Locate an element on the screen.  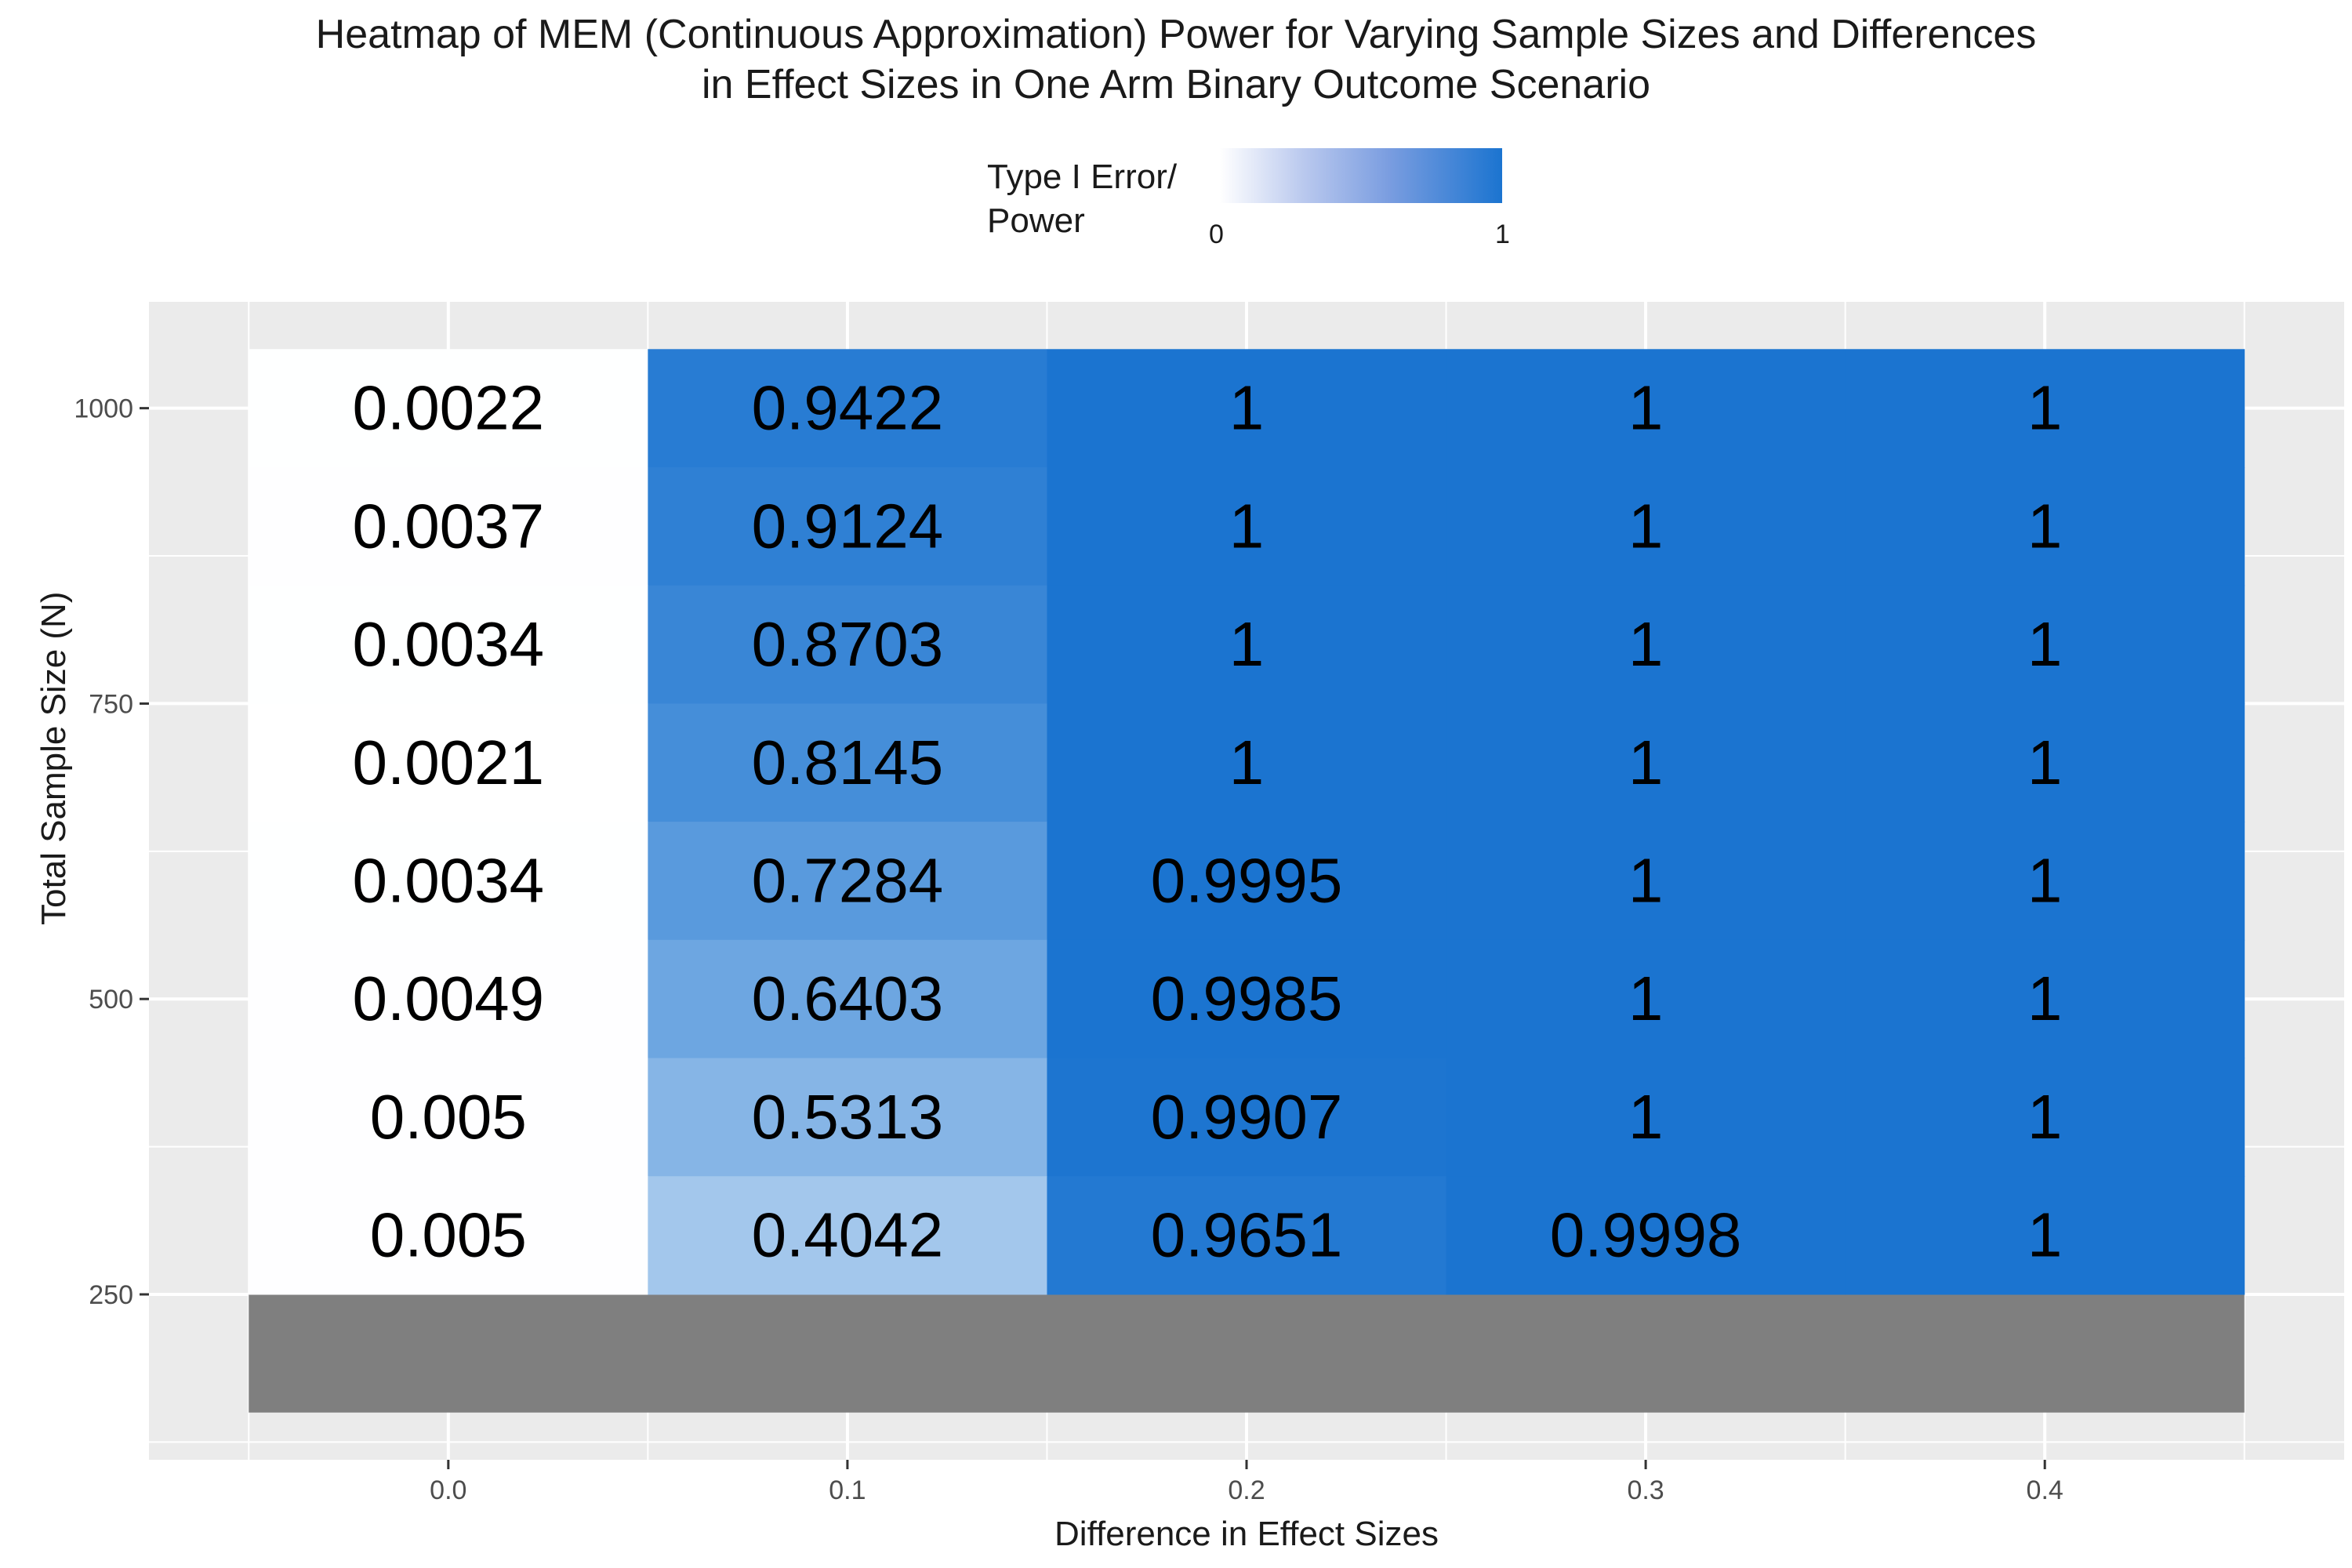
heatmap-cell-label: 0.0021 is located at coordinates (448, 762).